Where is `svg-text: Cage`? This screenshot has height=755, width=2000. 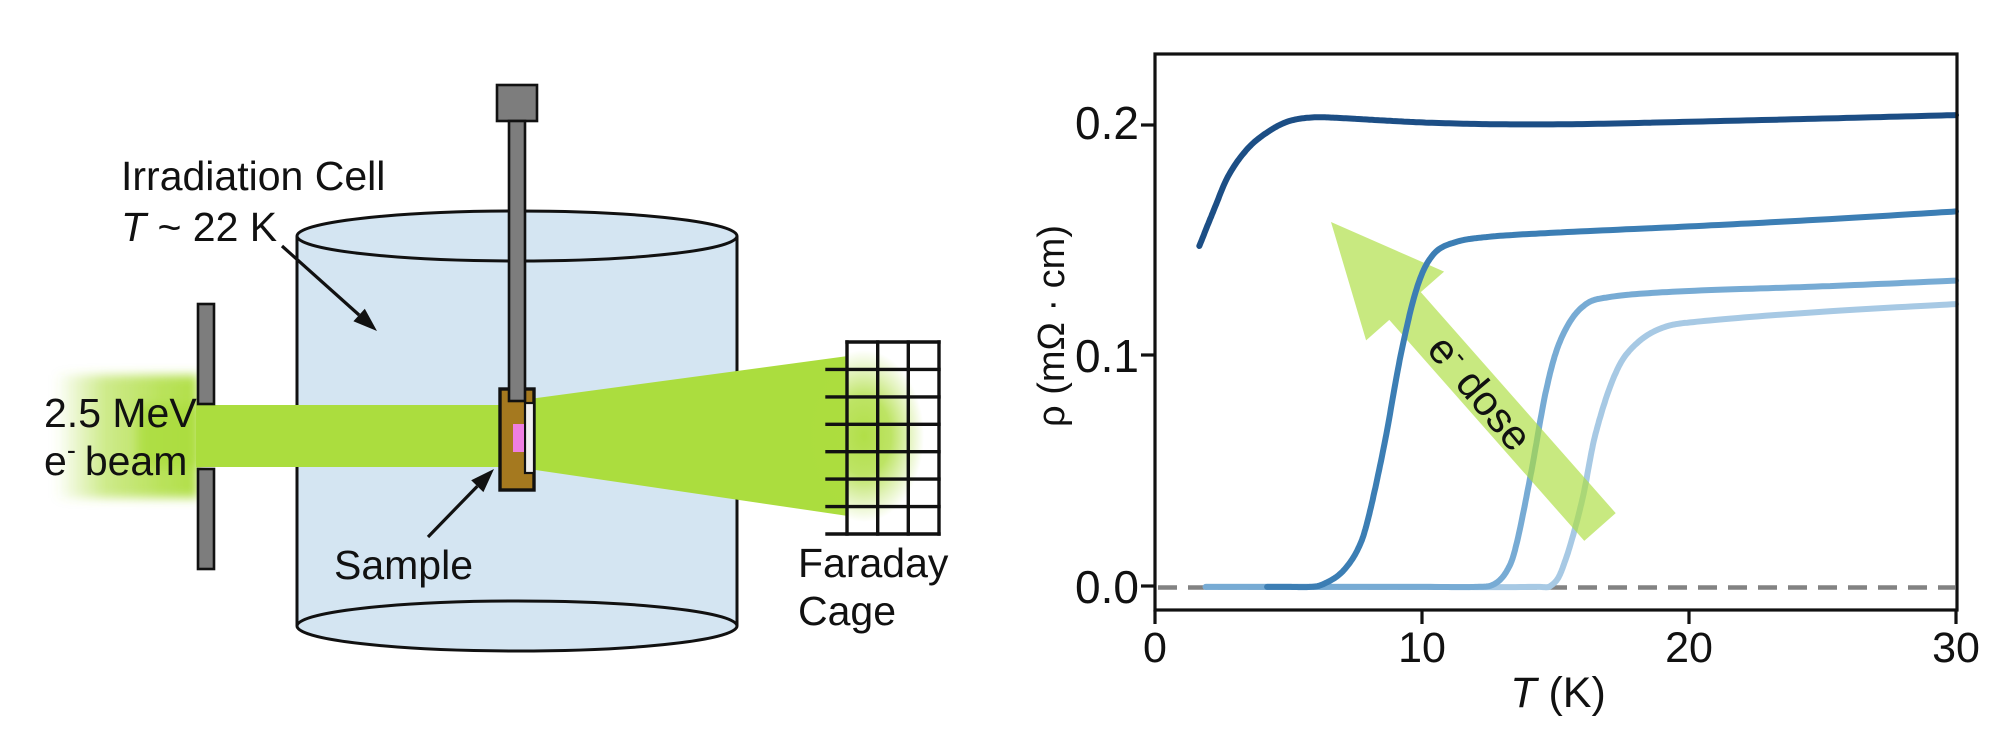 svg-text: Cage is located at coordinates (847, 611).